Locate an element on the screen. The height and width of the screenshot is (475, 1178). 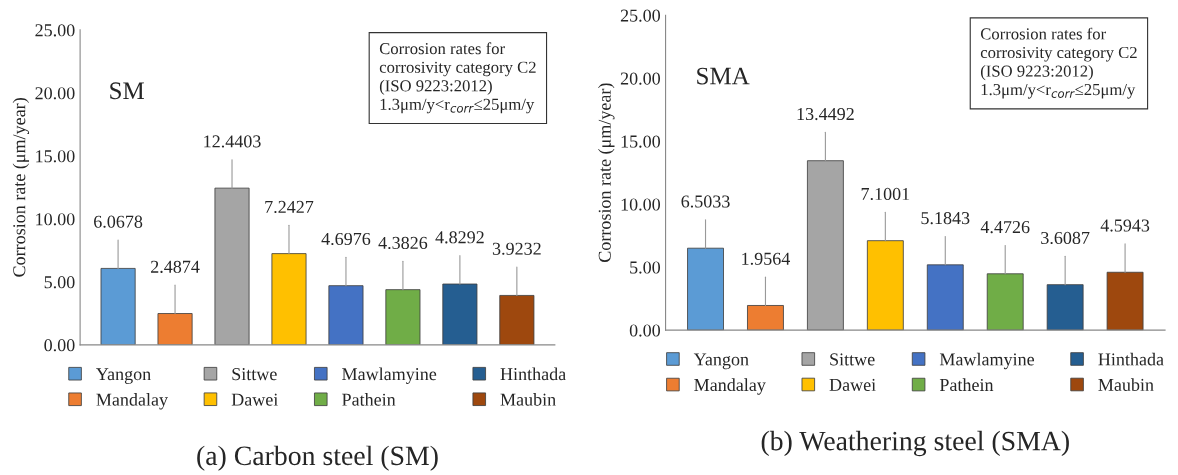
data-label: 13.4492 is located at coordinates (825, 114).